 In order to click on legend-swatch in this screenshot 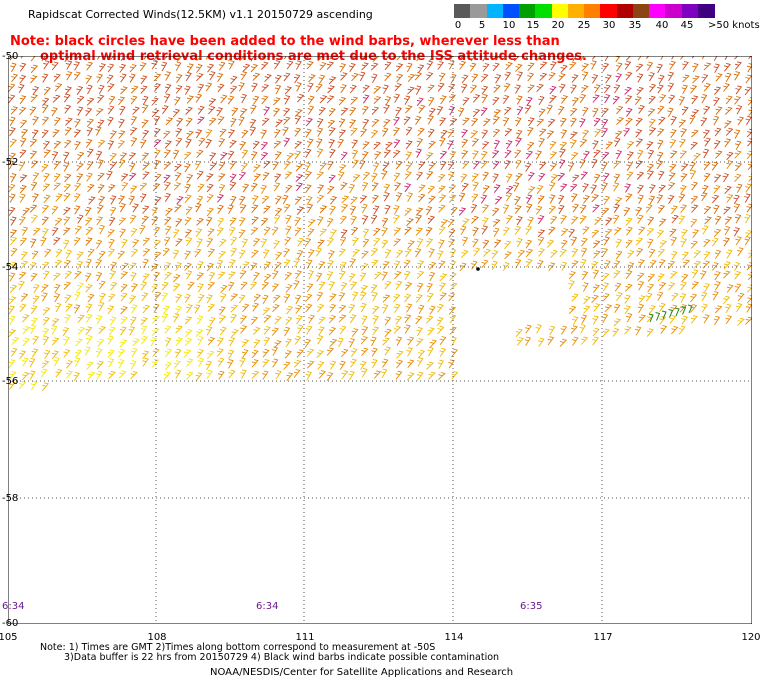, I will do `click(527, 11)`.